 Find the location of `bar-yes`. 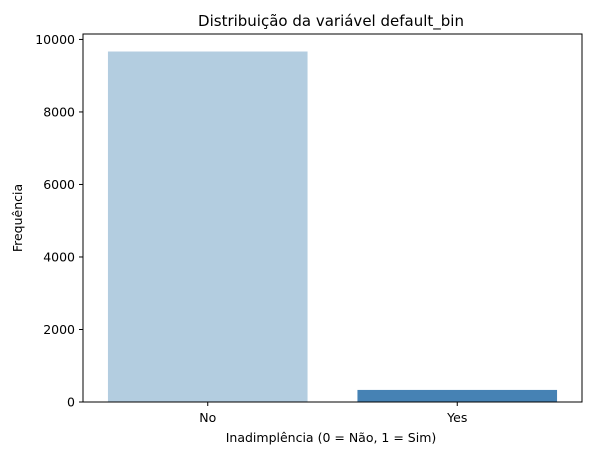

bar-yes is located at coordinates (457, 395).